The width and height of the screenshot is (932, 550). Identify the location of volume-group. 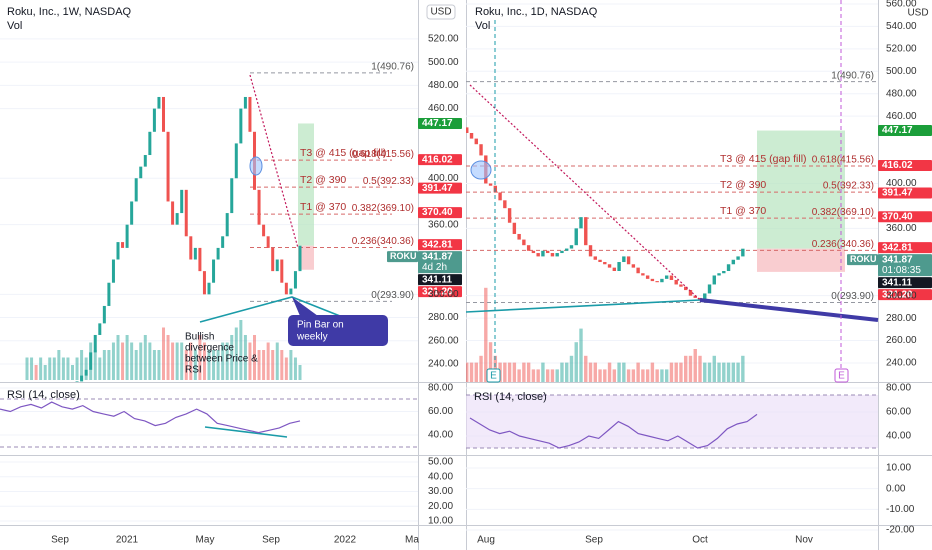
(163, 350).